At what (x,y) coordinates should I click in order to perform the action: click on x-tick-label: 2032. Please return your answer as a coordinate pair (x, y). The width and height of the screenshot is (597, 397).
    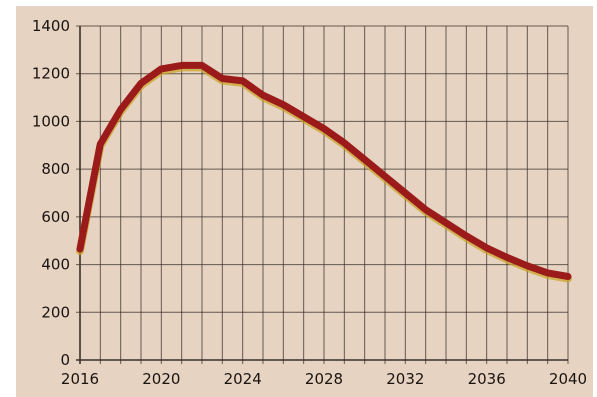
    Looking at the image, I should click on (405, 379).